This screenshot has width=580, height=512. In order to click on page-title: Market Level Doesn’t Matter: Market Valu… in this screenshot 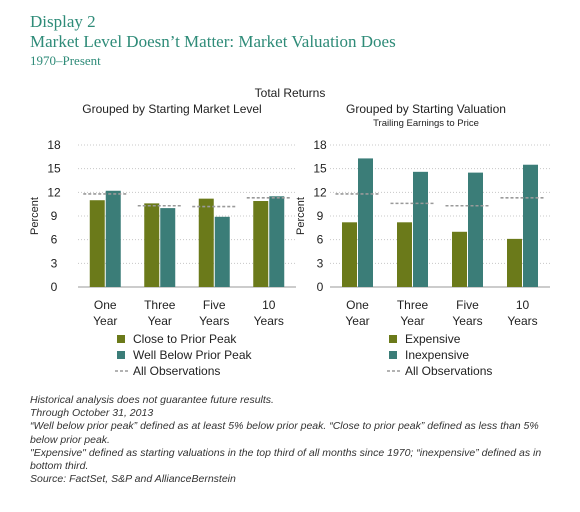, I will do `click(213, 41)`.